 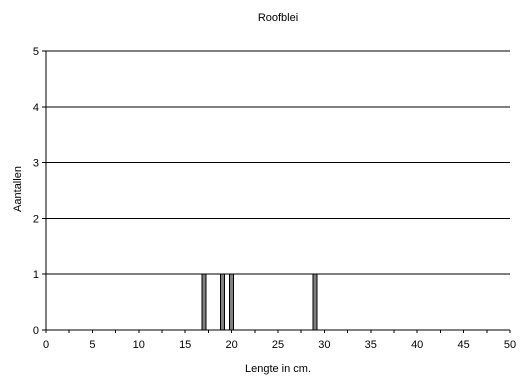 What do you see at coordinates (417, 345) in the screenshot?
I see `x-tick-label-8: 40` at bounding box center [417, 345].